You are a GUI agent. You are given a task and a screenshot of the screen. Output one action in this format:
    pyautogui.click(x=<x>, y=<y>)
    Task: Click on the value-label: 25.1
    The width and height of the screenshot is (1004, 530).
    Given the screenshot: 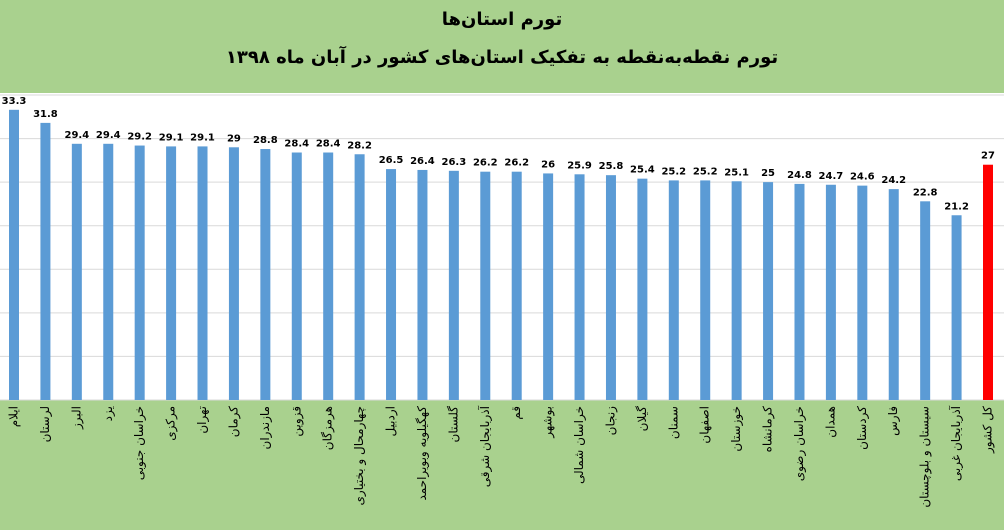 What is the action you would take?
    pyautogui.click(x=736, y=172)
    